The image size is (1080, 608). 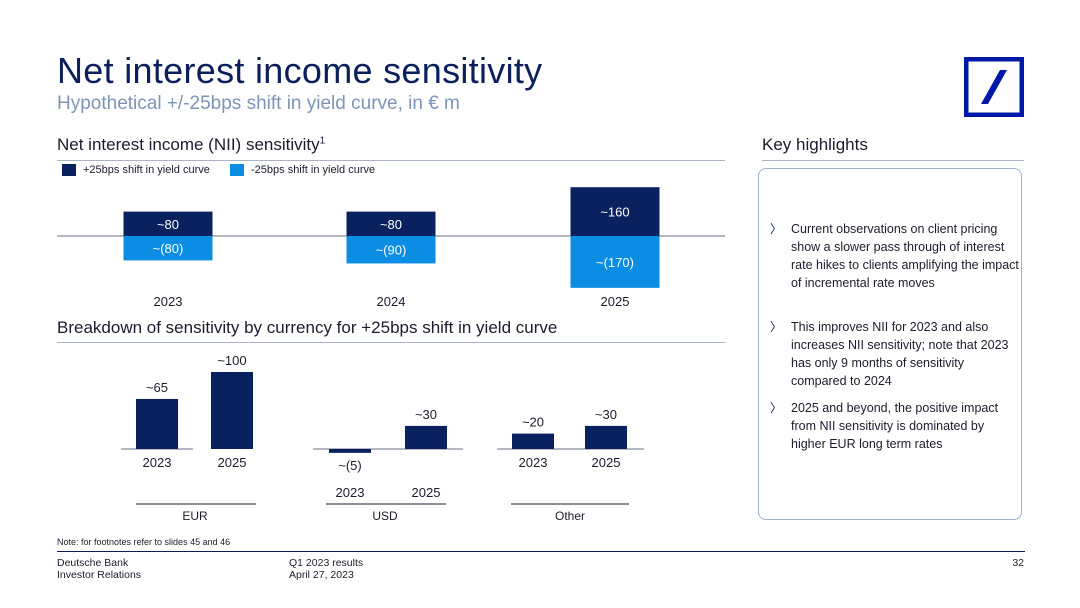 What do you see at coordinates (321, 575) in the screenshot?
I see `footer-date: April 27, 2023` at bounding box center [321, 575].